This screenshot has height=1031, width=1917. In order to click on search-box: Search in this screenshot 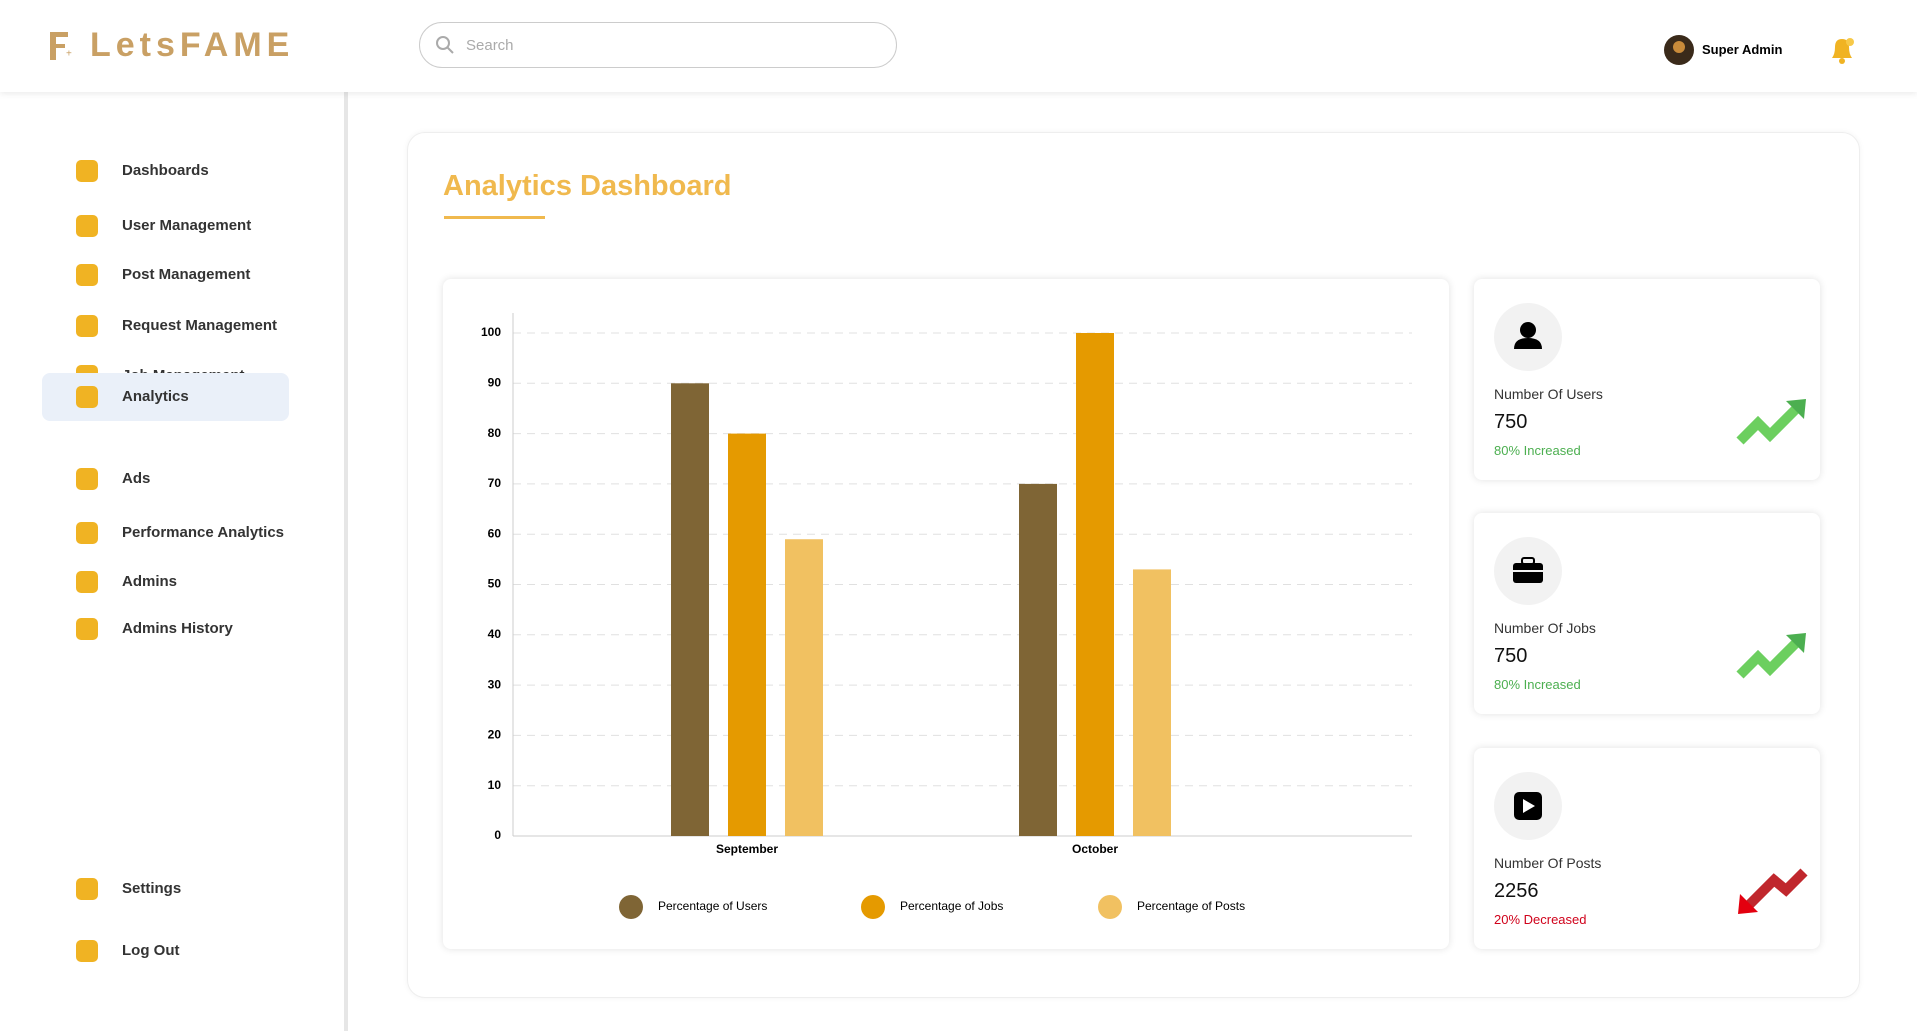, I will do `click(658, 45)`.